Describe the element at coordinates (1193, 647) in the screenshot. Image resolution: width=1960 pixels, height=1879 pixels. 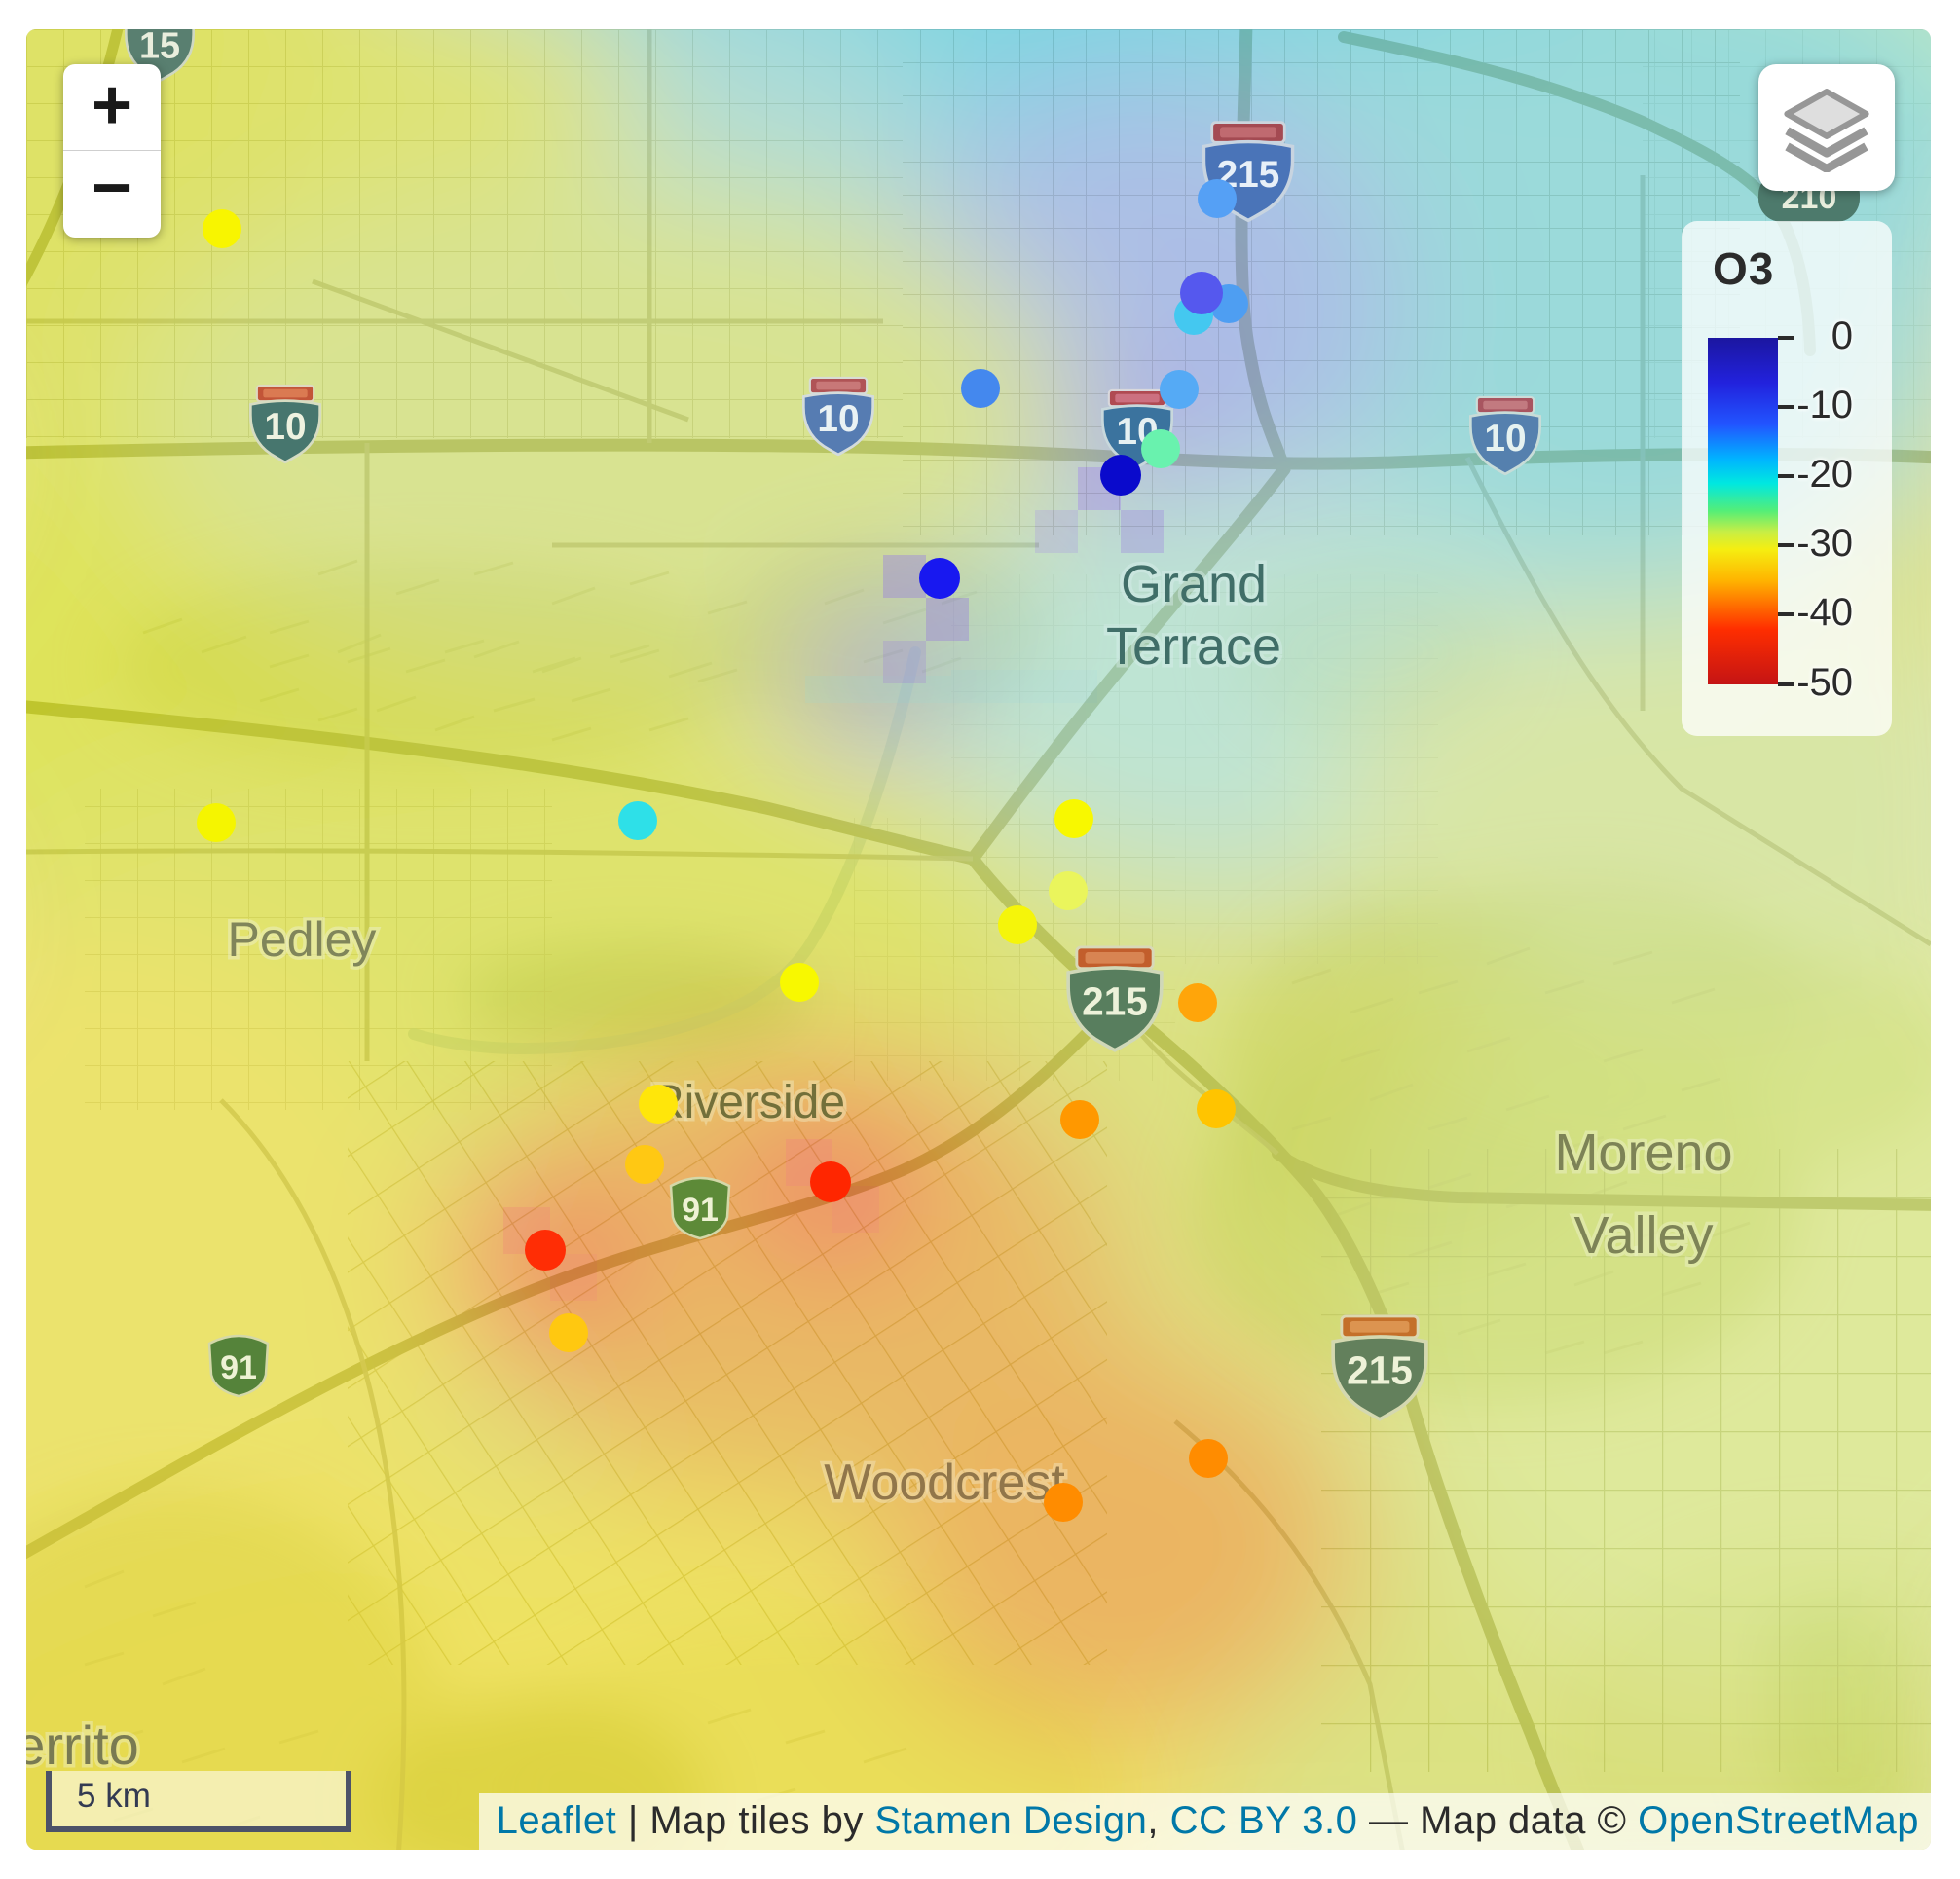
I see `svg-text: Terrace` at that location.